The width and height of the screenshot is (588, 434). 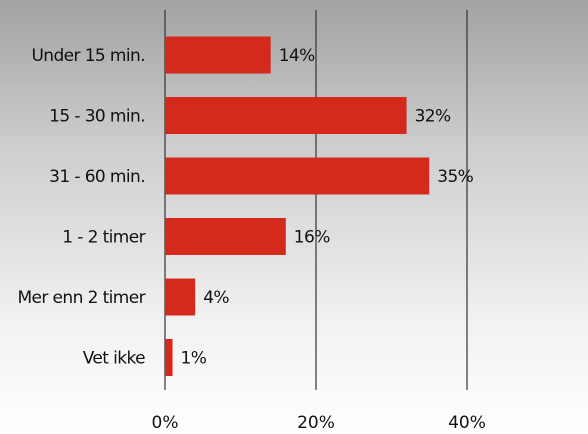 I want to click on x-tick-label-1: 20%, so click(x=316, y=423).